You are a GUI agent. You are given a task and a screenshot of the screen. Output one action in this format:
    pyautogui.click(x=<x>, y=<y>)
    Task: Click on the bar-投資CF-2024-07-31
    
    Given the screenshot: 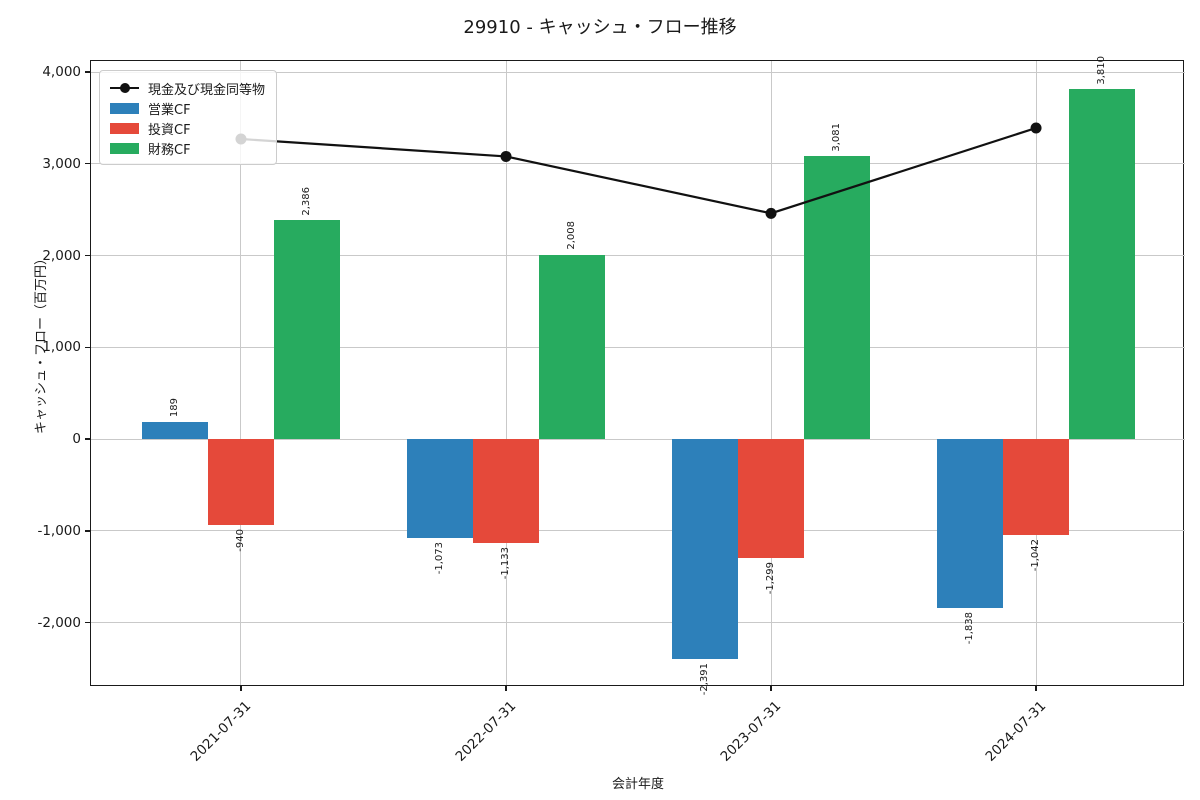 What is the action you would take?
    pyautogui.click(x=1036, y=487)
    